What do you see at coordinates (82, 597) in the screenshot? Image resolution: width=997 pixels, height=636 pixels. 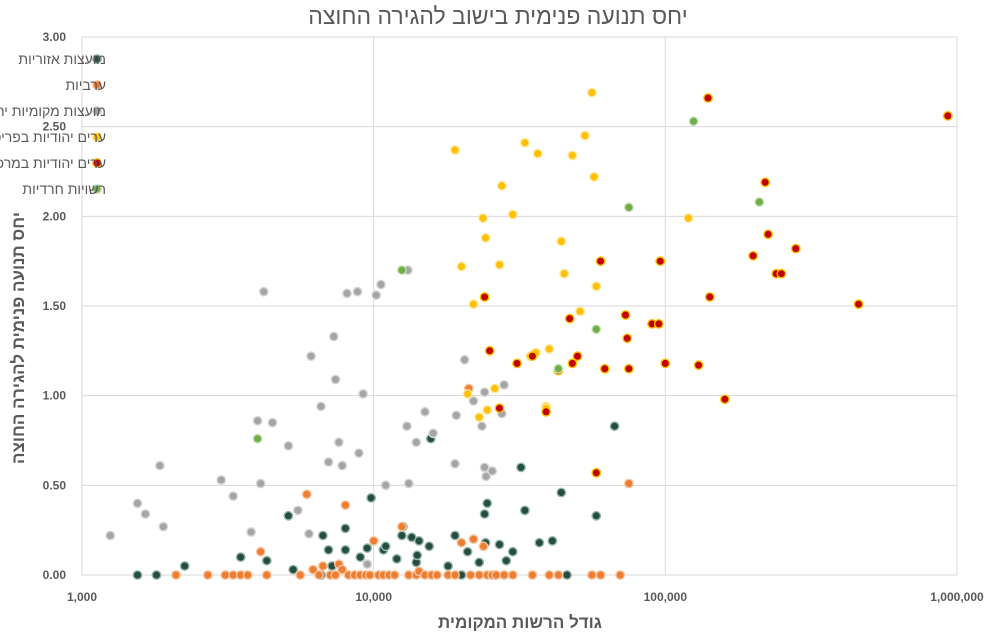 I see `x-tick-label: 1,000` at bounding box center [82, 597].